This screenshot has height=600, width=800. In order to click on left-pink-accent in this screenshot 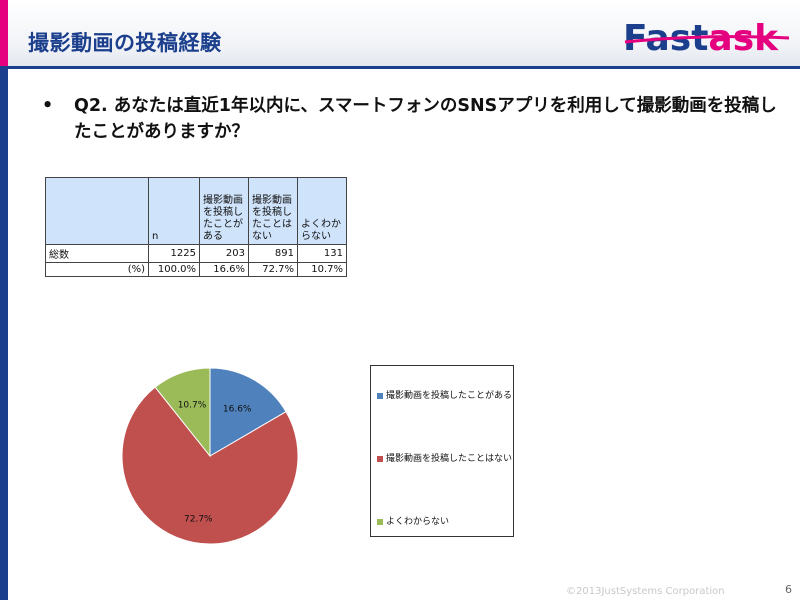, I will do `click(4, 33)`.